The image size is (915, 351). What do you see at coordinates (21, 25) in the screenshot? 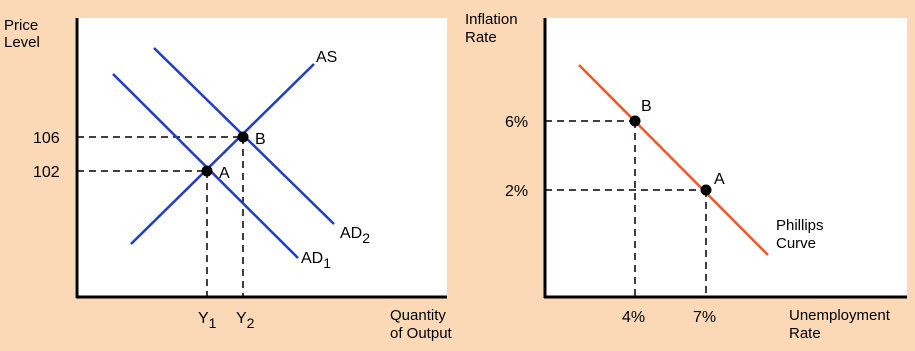
I see `left-y-label-line1: Price` at bounding box center [21, 25].